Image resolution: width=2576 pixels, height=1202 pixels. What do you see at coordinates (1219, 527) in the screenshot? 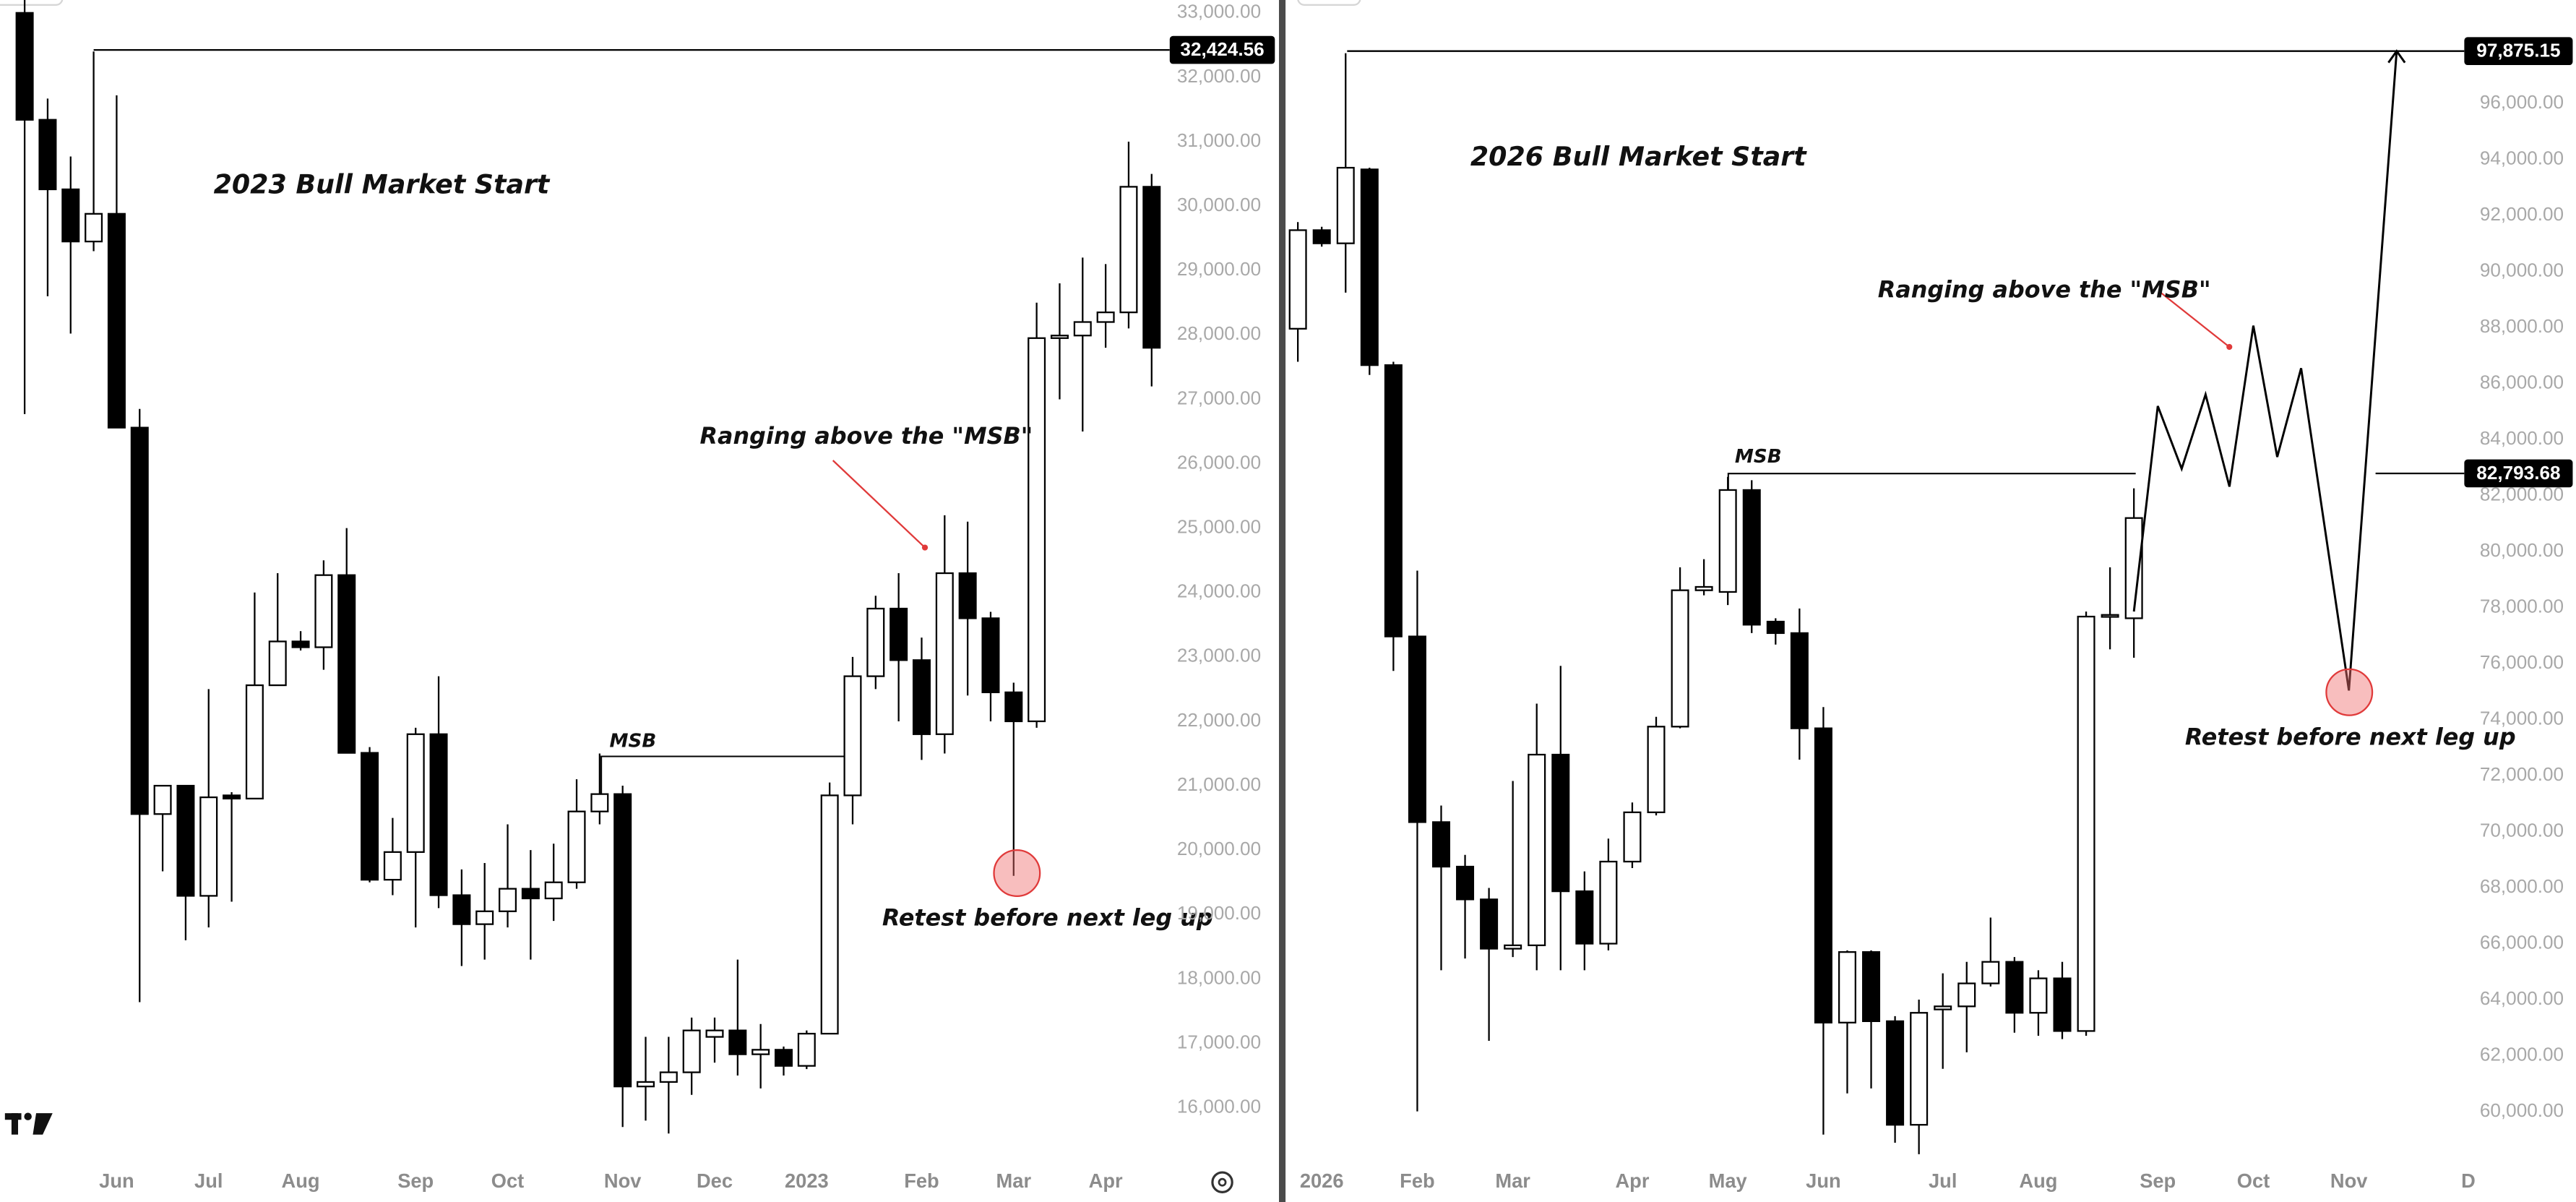
I see `y-tick-label: 25,000.00` at bounding box center [1219, 527].